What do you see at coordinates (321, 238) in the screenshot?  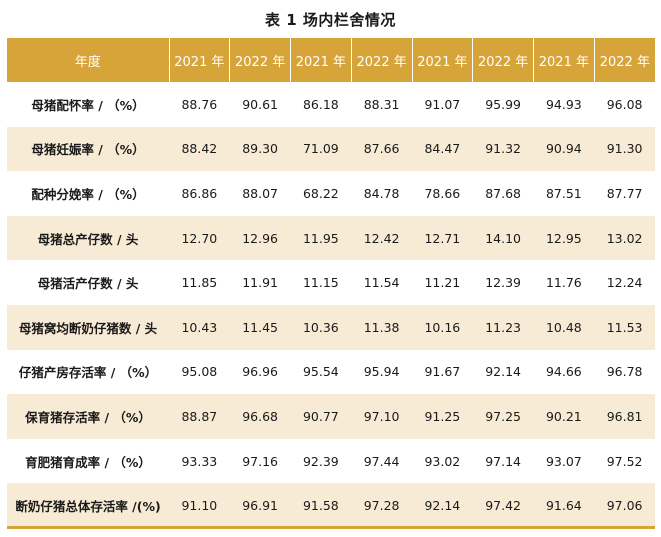 I see `table-cell: 11.95` at bounding box center [321, 238].